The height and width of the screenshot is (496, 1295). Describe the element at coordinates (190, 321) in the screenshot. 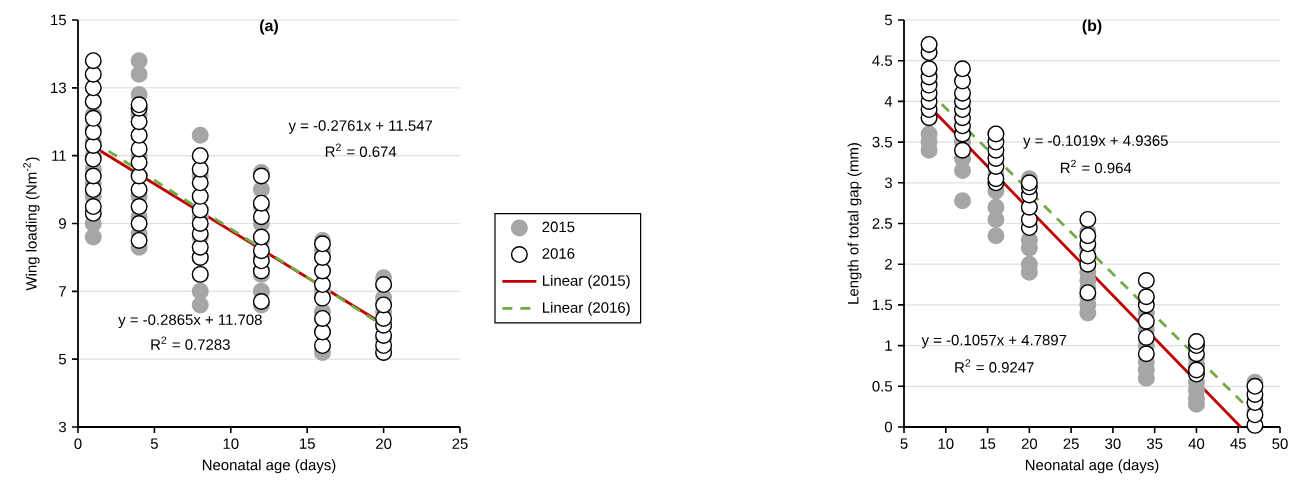

I see `annotation: y = -0.2865x + 11.708` at that location.